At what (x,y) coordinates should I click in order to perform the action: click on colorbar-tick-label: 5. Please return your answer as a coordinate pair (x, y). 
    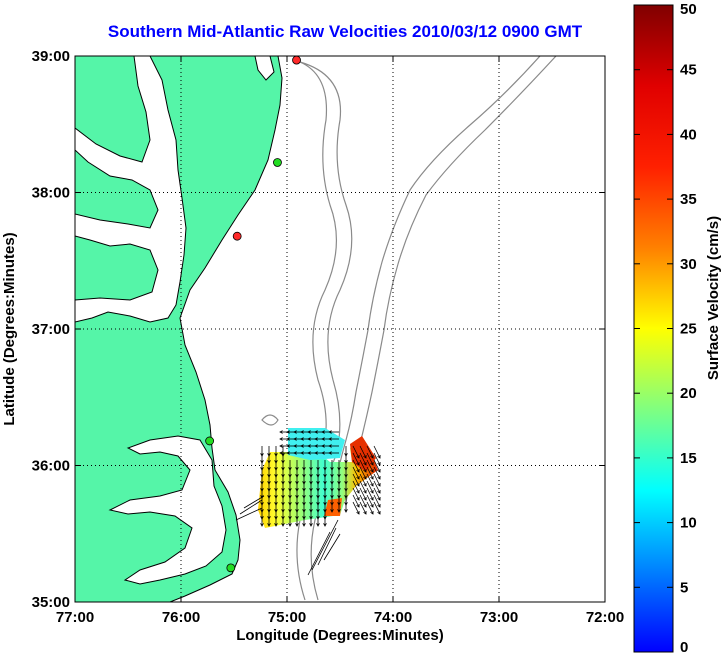
    Looking at the image, I should click on (684, 587).